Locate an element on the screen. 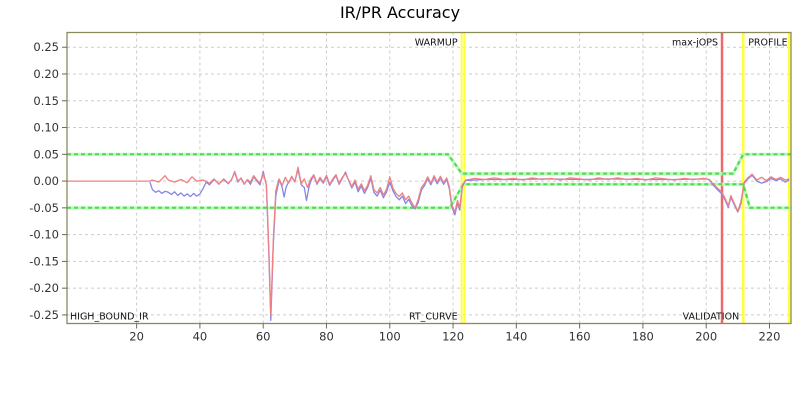 The width and height of the screenshot is (800, 400). phase-label-warmup: WARMUP is located at coordinates (436, 43).